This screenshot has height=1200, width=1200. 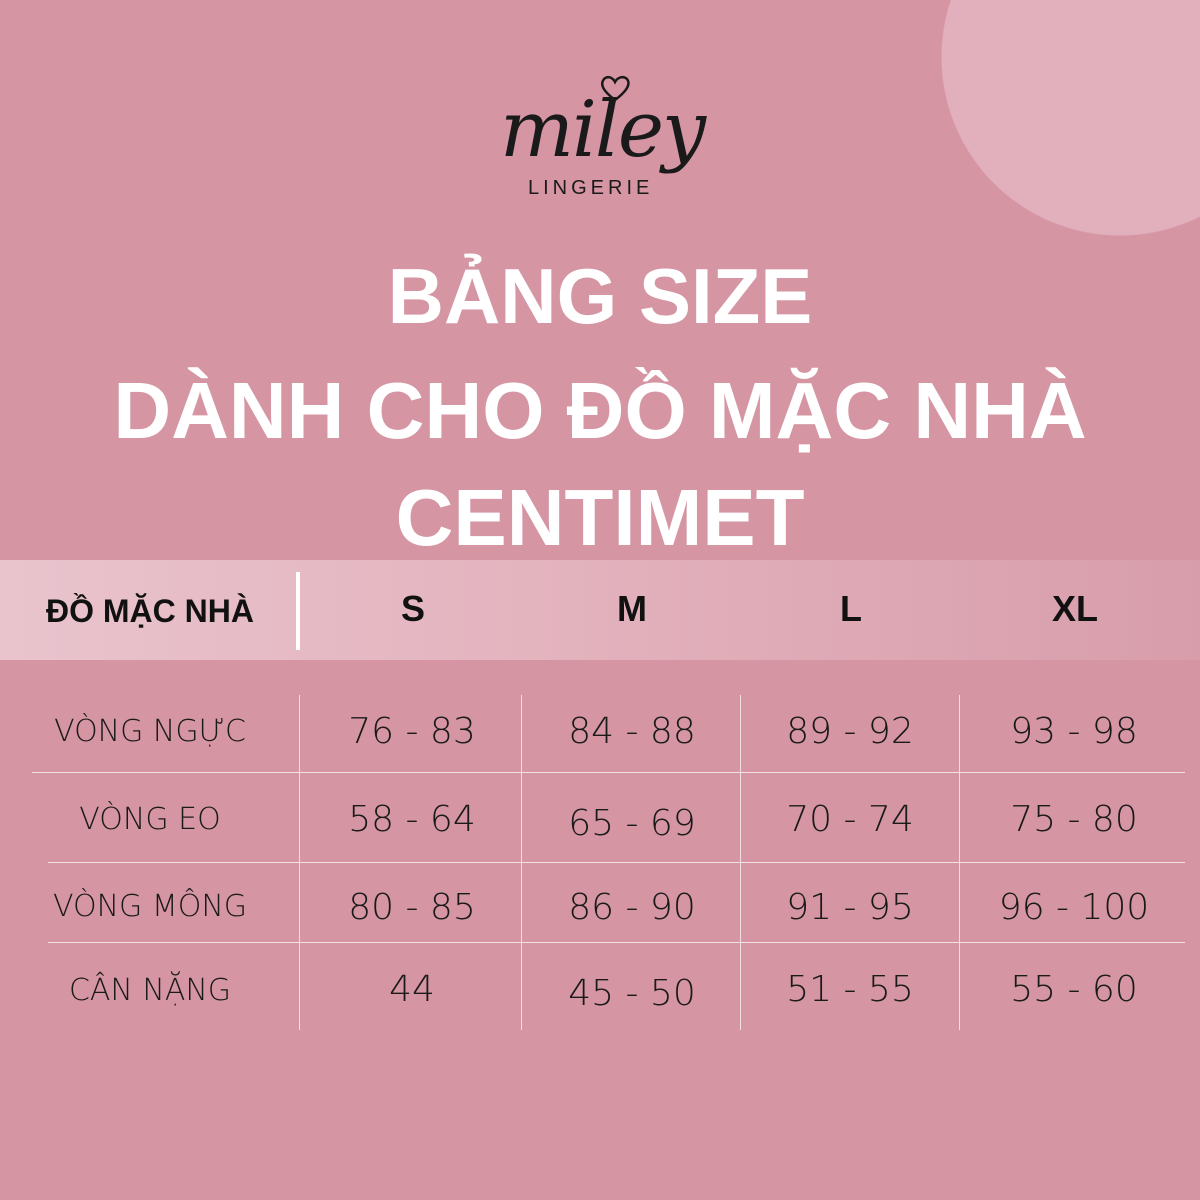 What do you see at coordinates (591, 188) in the screenshot?
I see `logo-subtitle: LINGERIE` at bounding box center [591, 188].